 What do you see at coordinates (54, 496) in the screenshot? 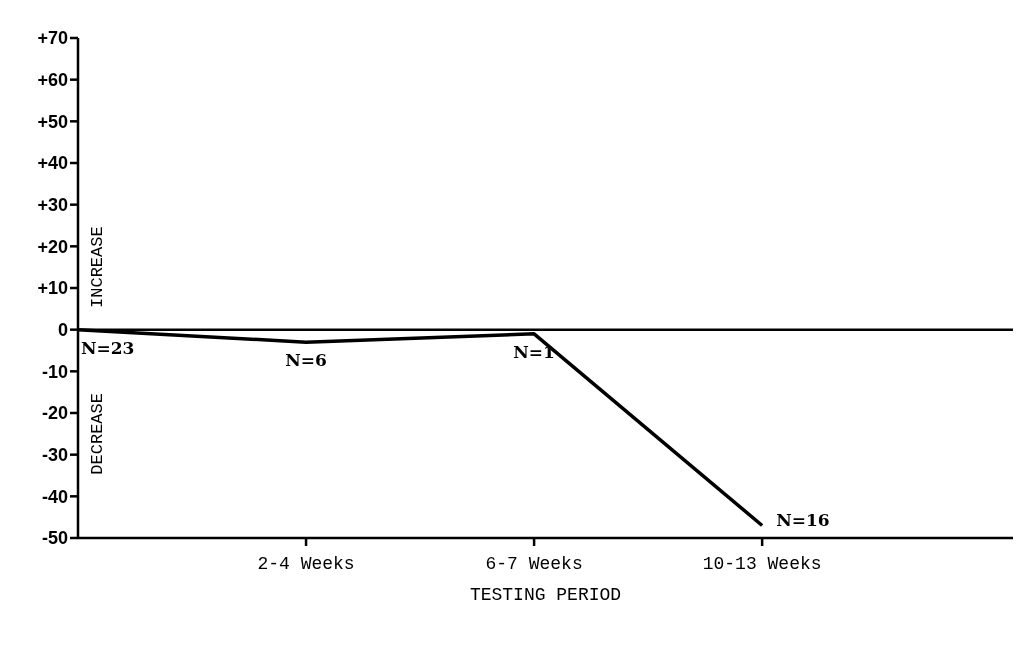
I see `y-tick-label: -40` at bounding box center [54, 496].